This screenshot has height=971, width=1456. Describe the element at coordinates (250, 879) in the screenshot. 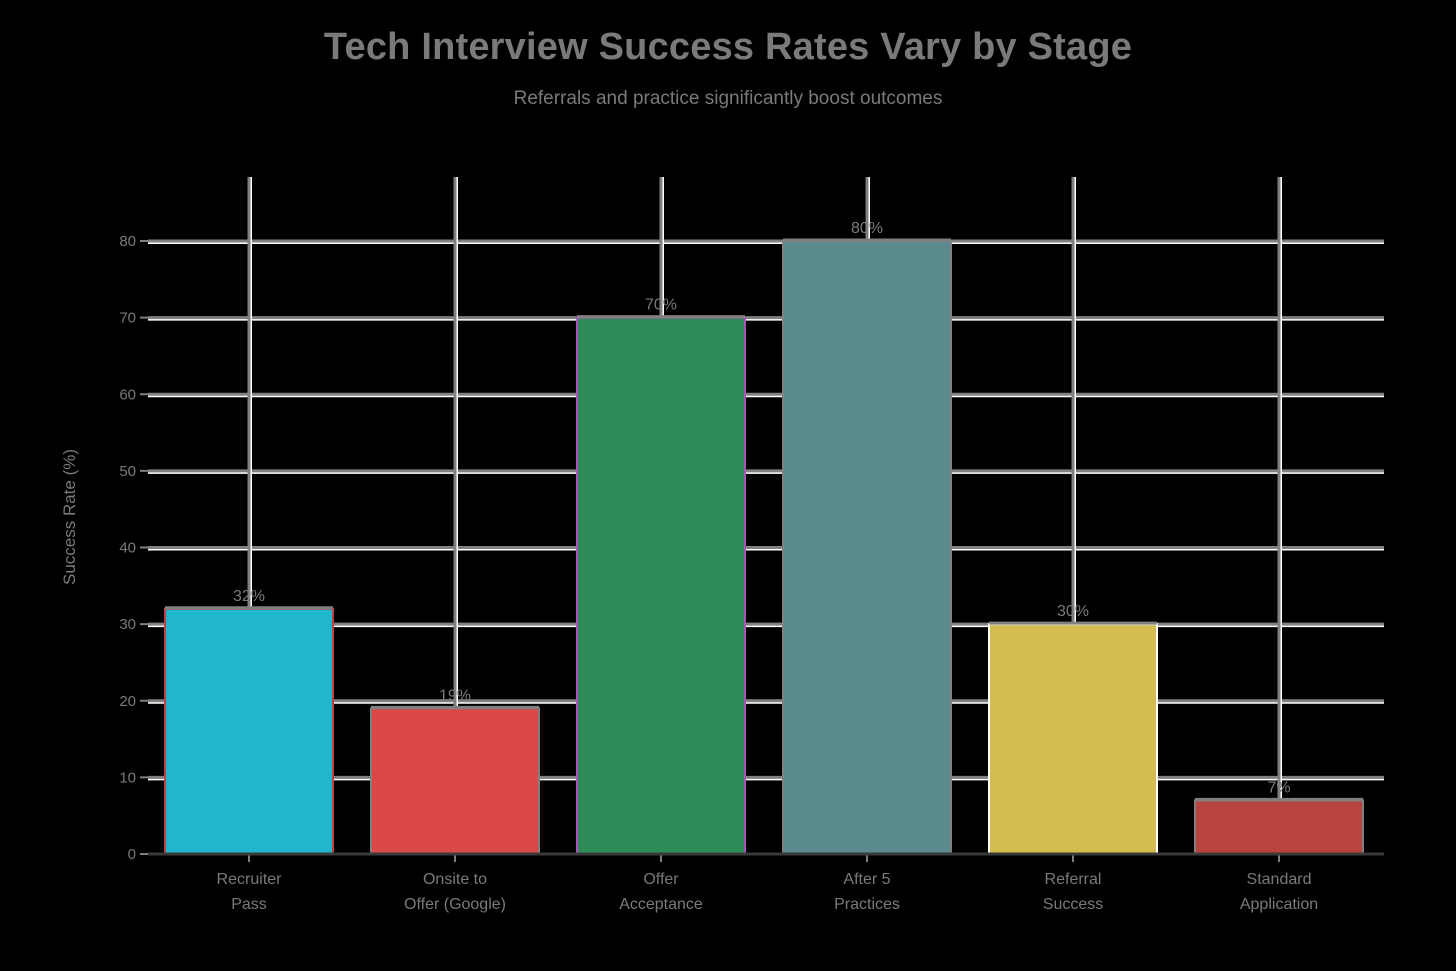

I see `x-tick-label: Recruiter` at that location.